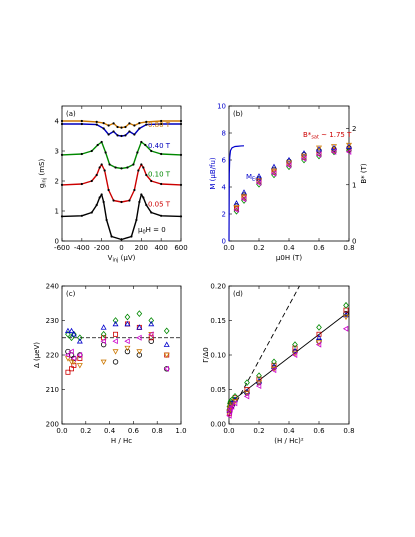 Image resolution: width=415 pixels, height=537 pixels. Describe the element at coordinates (354, 242) in the screenshot. I see `panel-b-ytick-right-label: 0` at that location.